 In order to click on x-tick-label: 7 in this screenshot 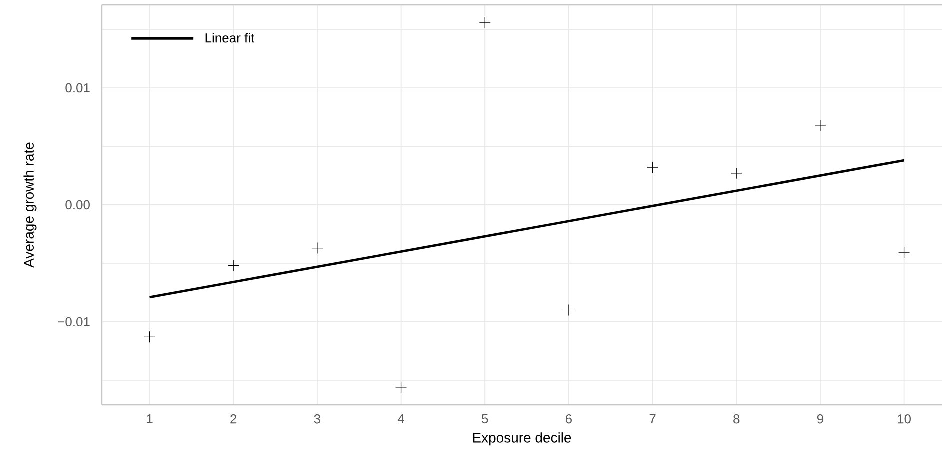, I will do `click(653, 419)`.